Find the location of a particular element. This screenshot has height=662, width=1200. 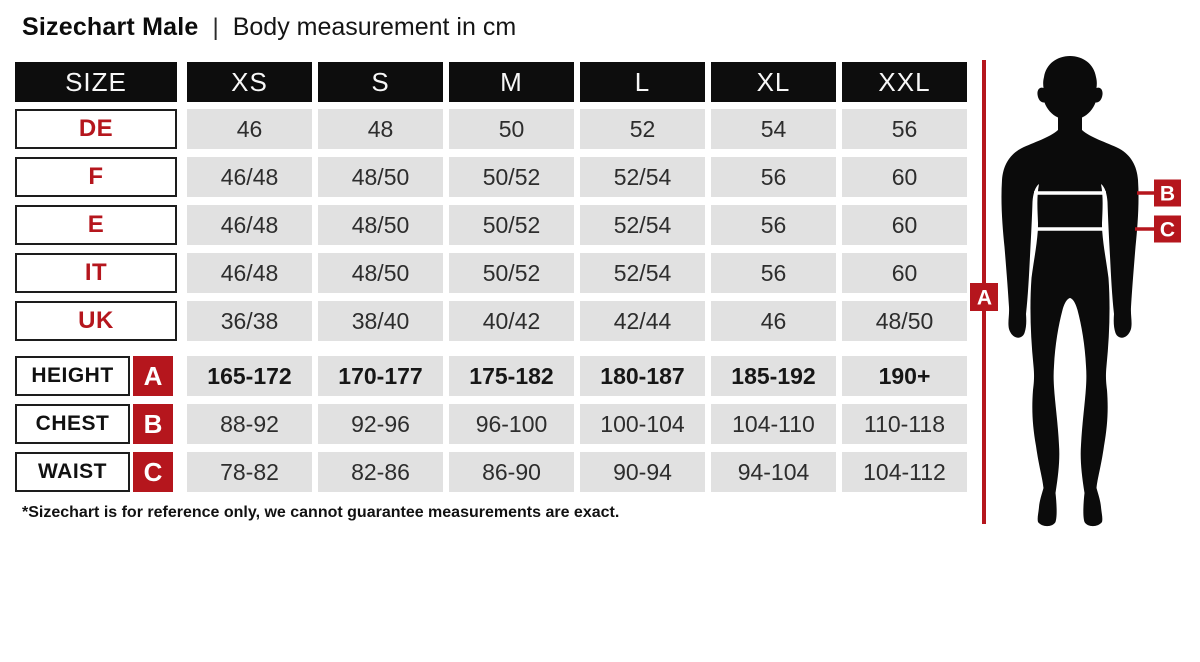

page-title: Sizechart Male | Body measurement in cm is located at coordinates (269, 27).